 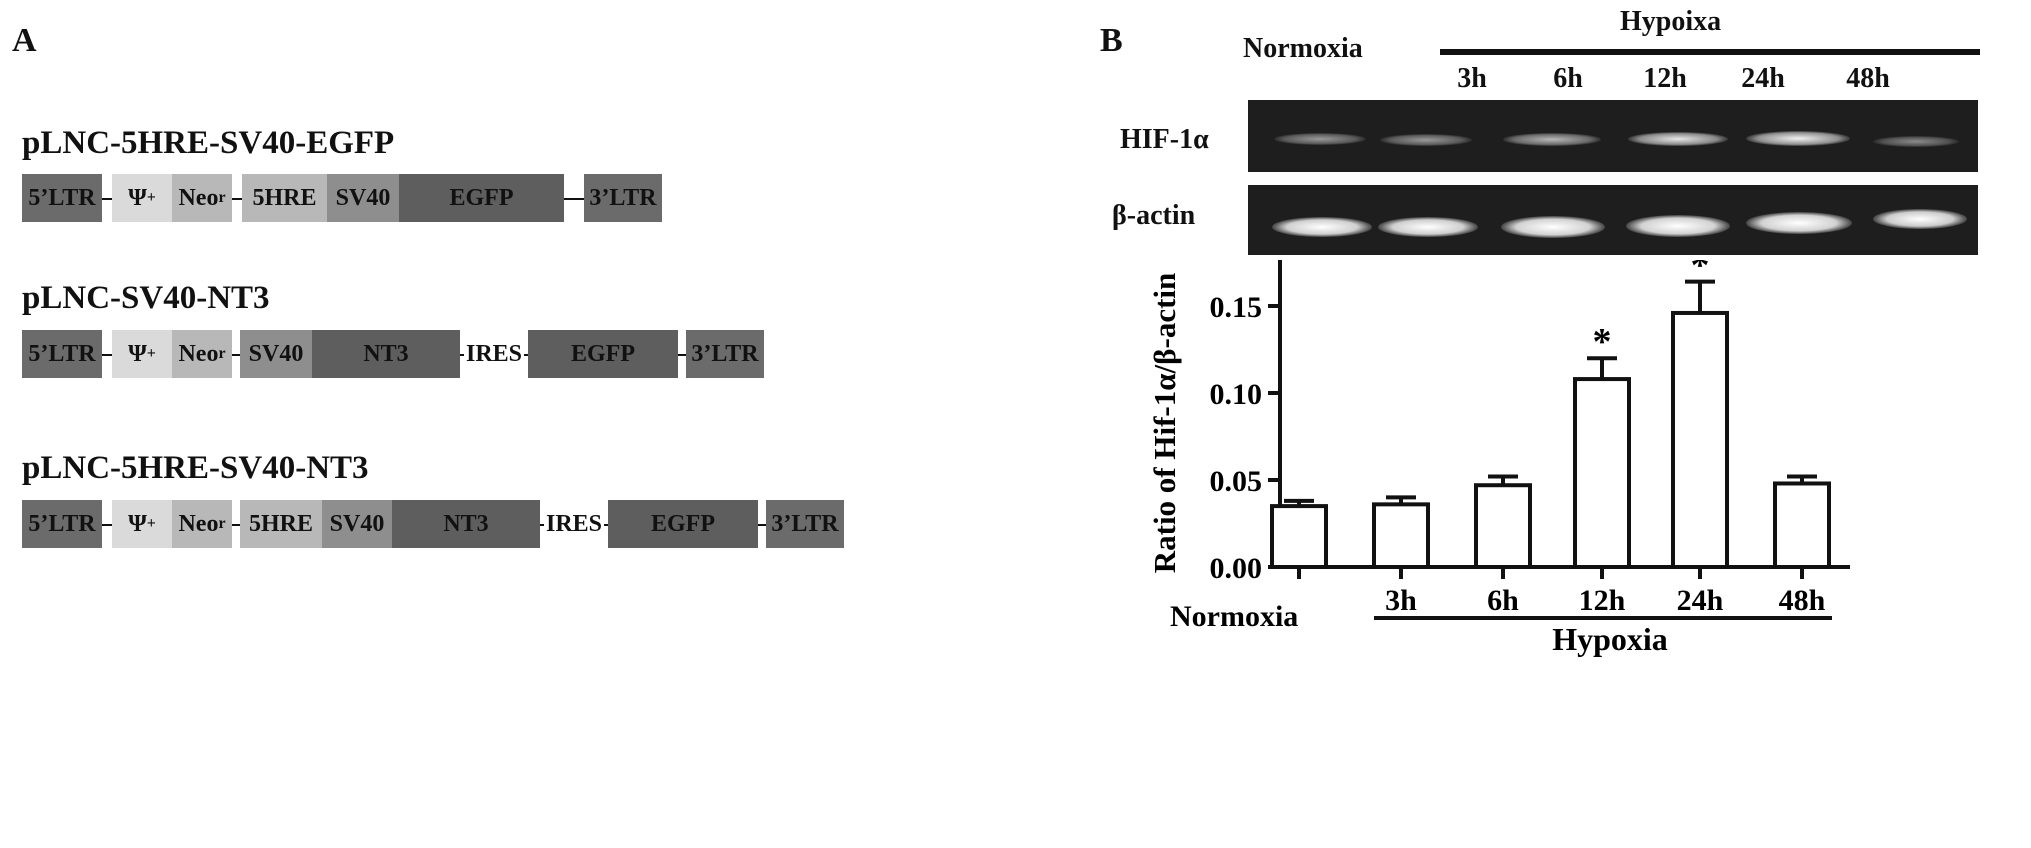 I want to click on y-tick-label: 0.00, so click(x=1236, y=568).